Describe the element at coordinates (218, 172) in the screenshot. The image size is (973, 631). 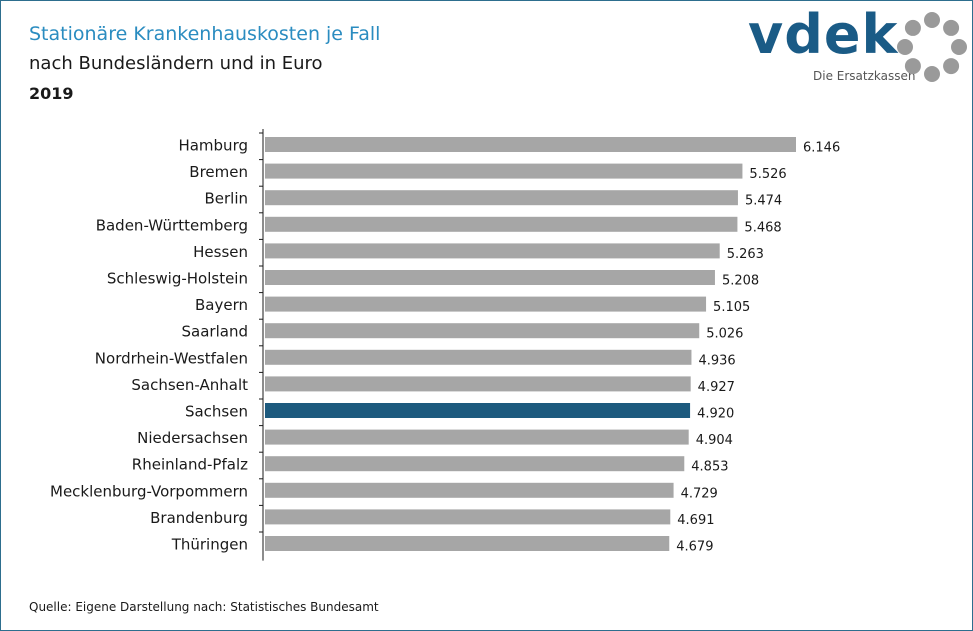
I see `category-label: Bremen` at that location.